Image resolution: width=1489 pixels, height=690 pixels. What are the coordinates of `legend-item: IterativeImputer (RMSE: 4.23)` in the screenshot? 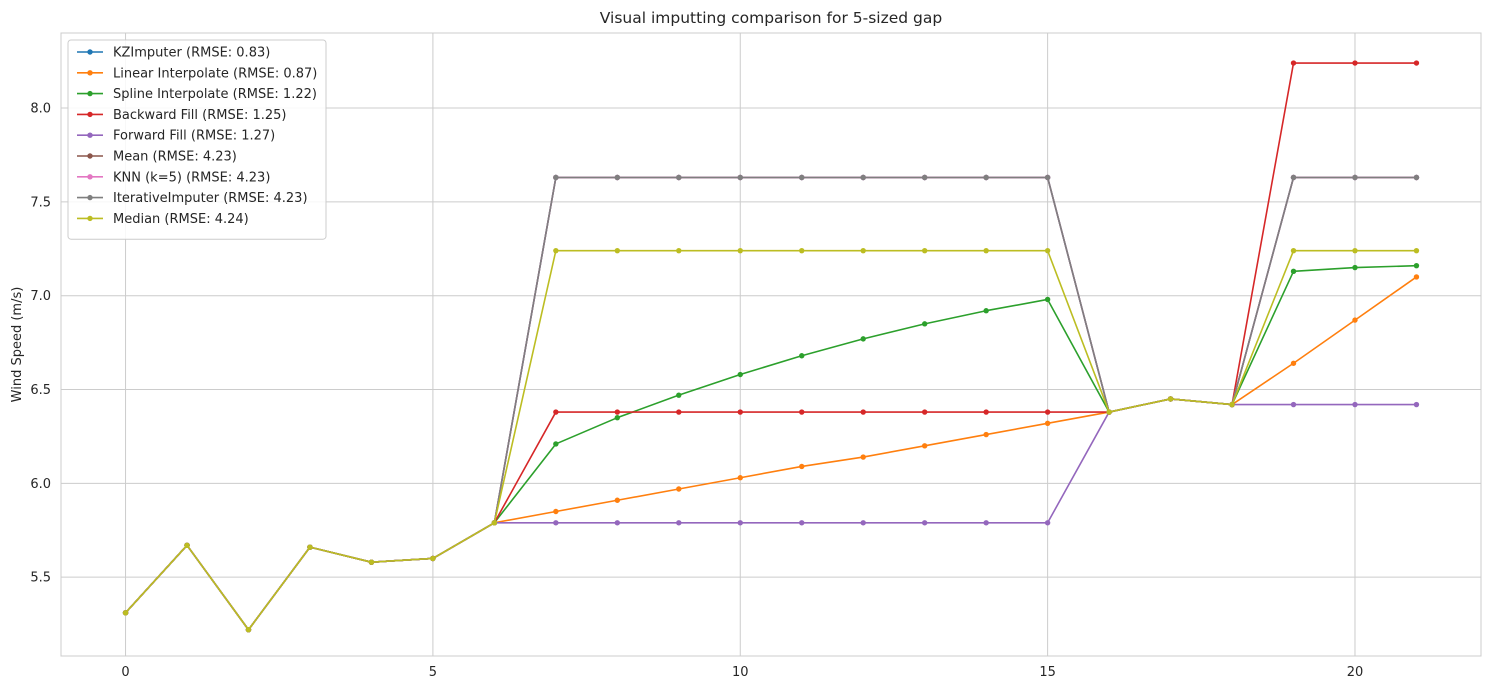 It's located at (192, 198).